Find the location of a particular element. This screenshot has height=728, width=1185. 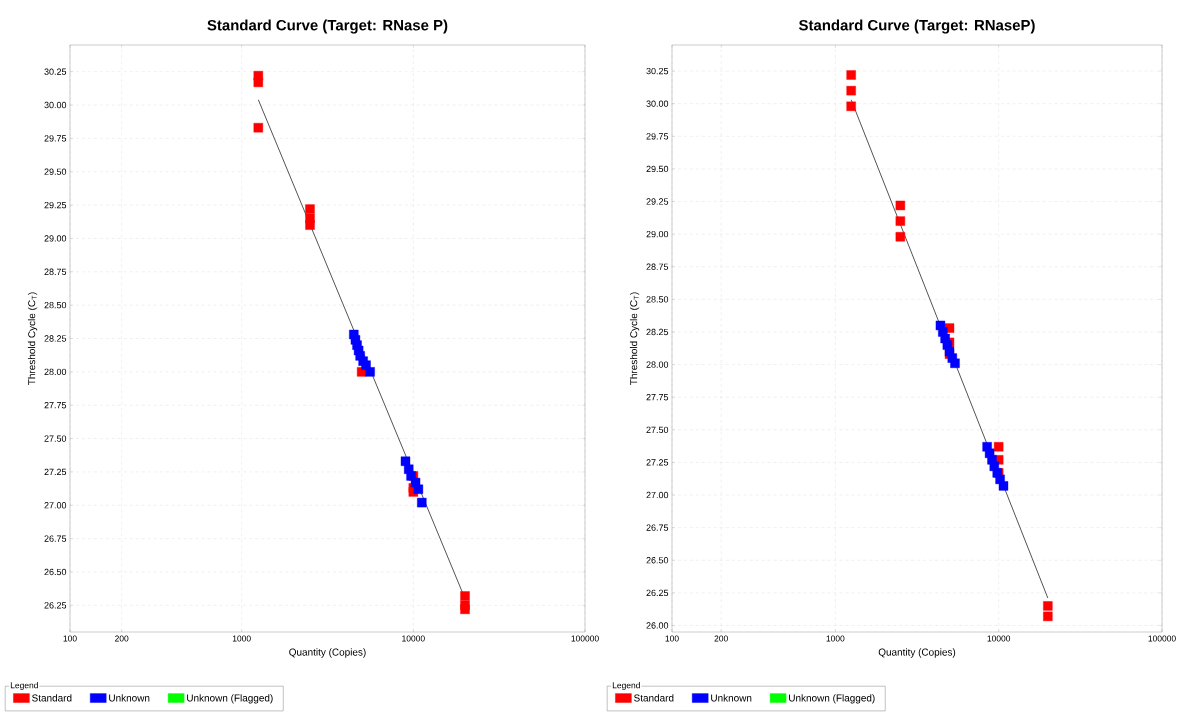

chart-title: Standard Curve (Target: RNase P) is located at coordinates (327, 26).